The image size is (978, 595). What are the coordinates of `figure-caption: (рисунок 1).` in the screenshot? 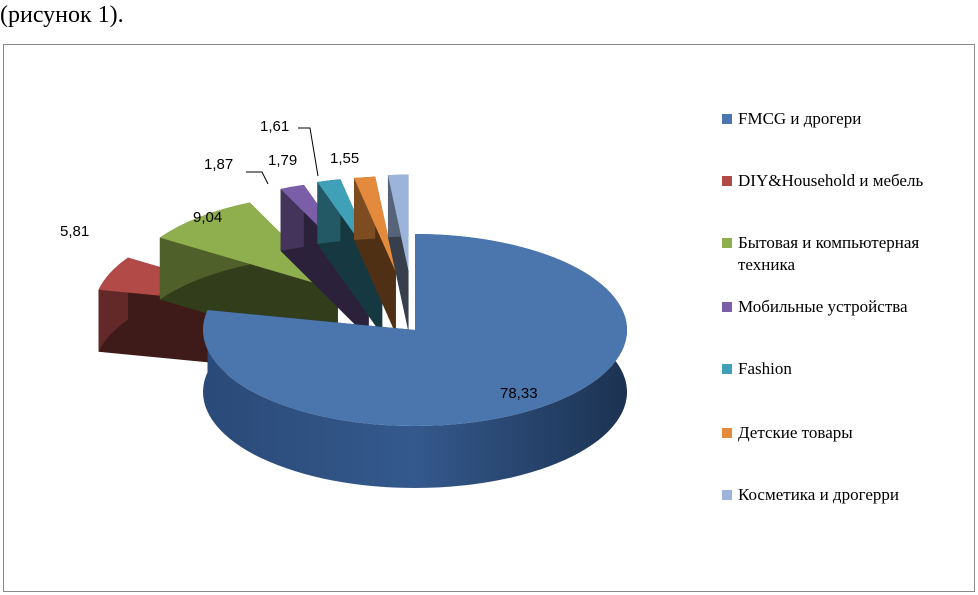 It's located at (62, 15).